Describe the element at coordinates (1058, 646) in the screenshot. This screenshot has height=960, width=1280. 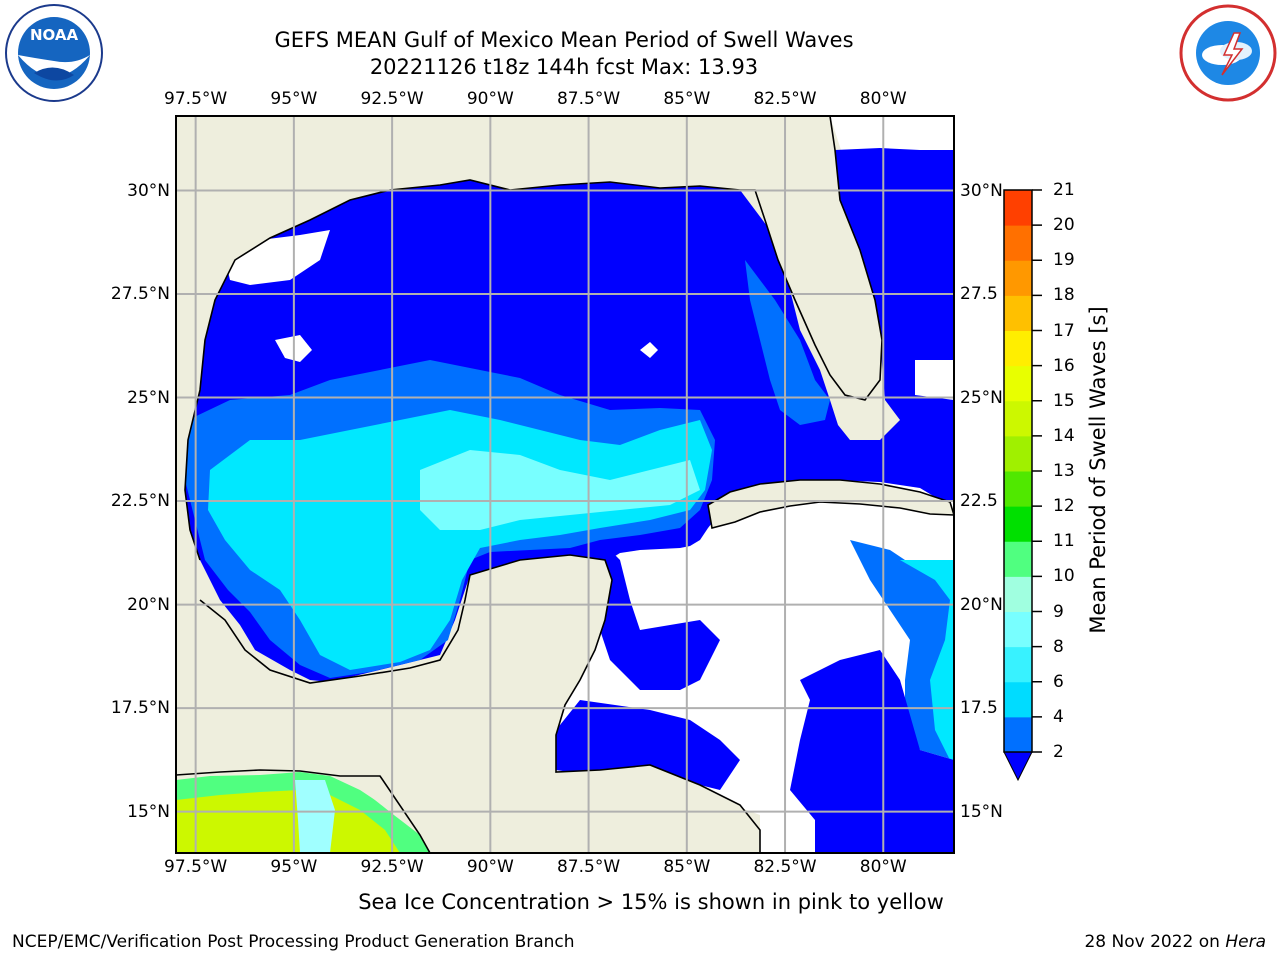
I see `colorbar-tick-label: 8` at that location.